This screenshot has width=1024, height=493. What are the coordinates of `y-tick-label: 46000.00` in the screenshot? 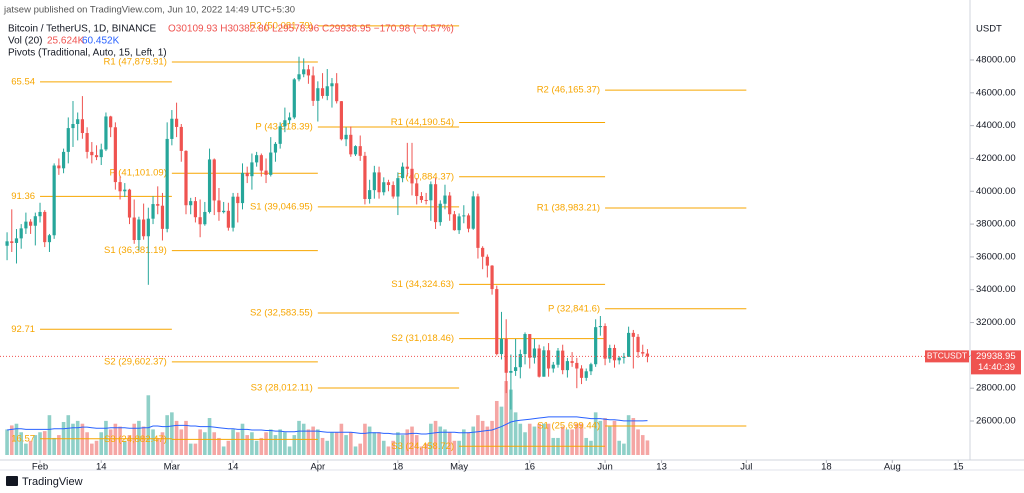 It's located at (996, 92).